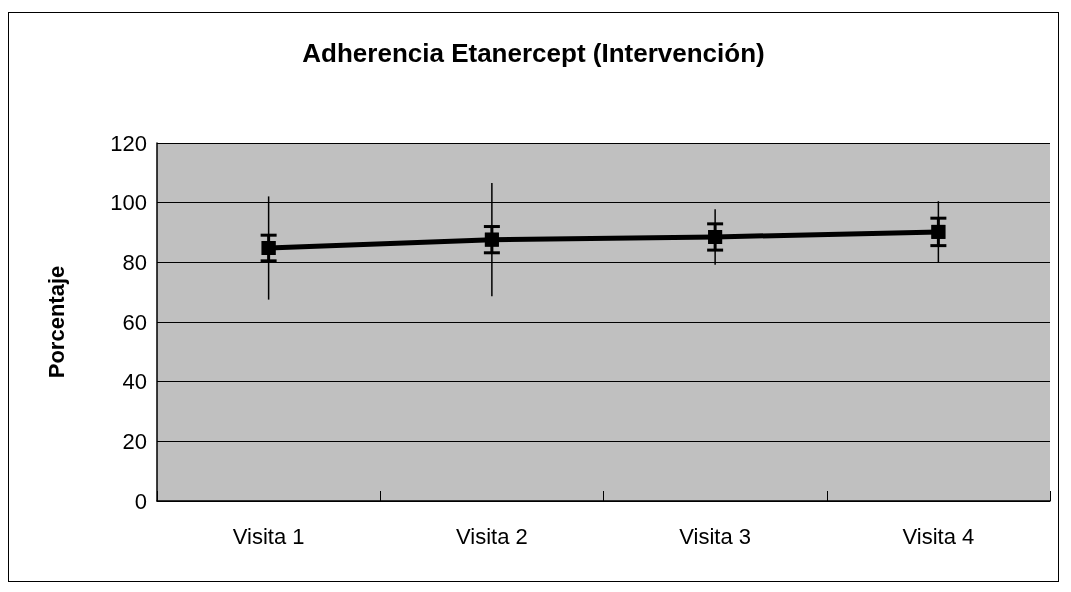 The width and height of the screenshot is (1071, 592). I want to click on y-tick-label: 40, so click(134, 382).